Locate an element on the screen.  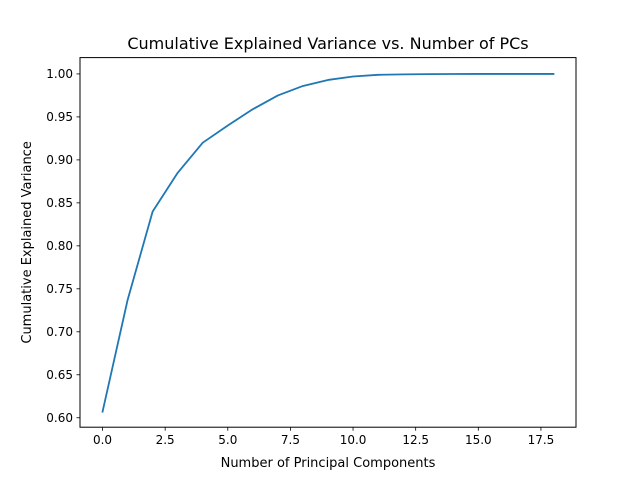
y-tick-label: 0.85 is located at coordinates (59, 203).